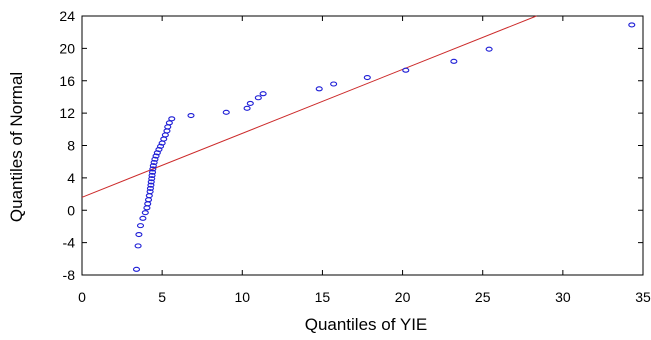 Image resolution: width=651 pixels, height=340 pixels. What do you see at coordinates (67, 48) in the screenshot?
I see `y-tick-label: 20` at bounding box center [67, 48].